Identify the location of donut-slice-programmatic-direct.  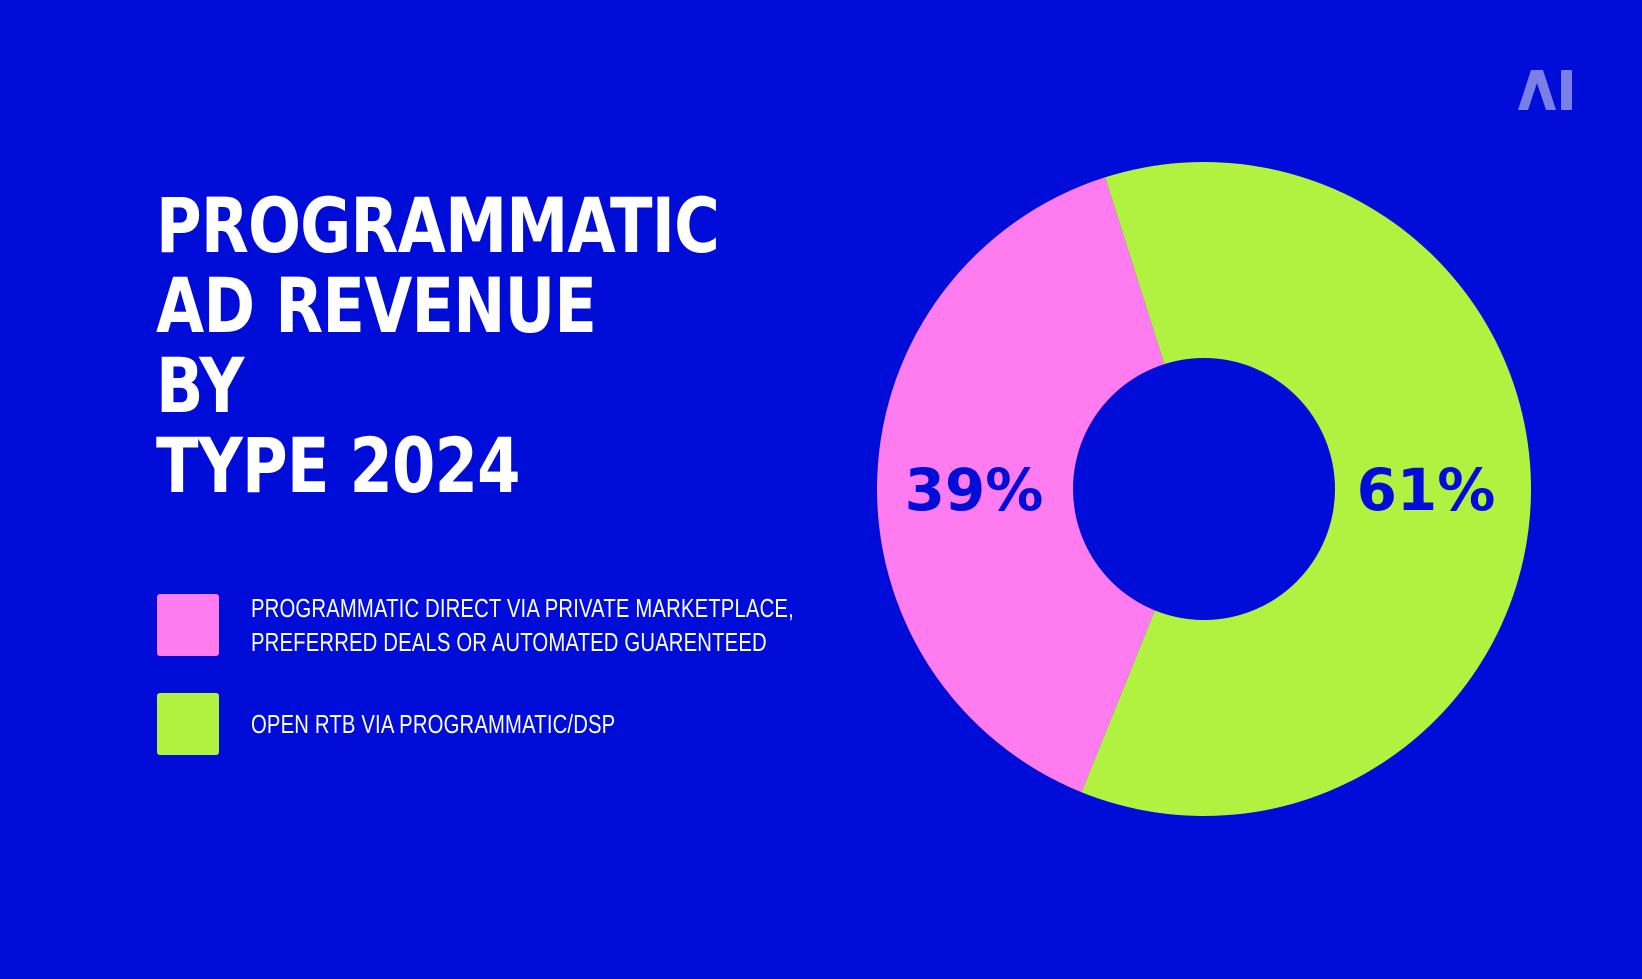
(1040, 485).